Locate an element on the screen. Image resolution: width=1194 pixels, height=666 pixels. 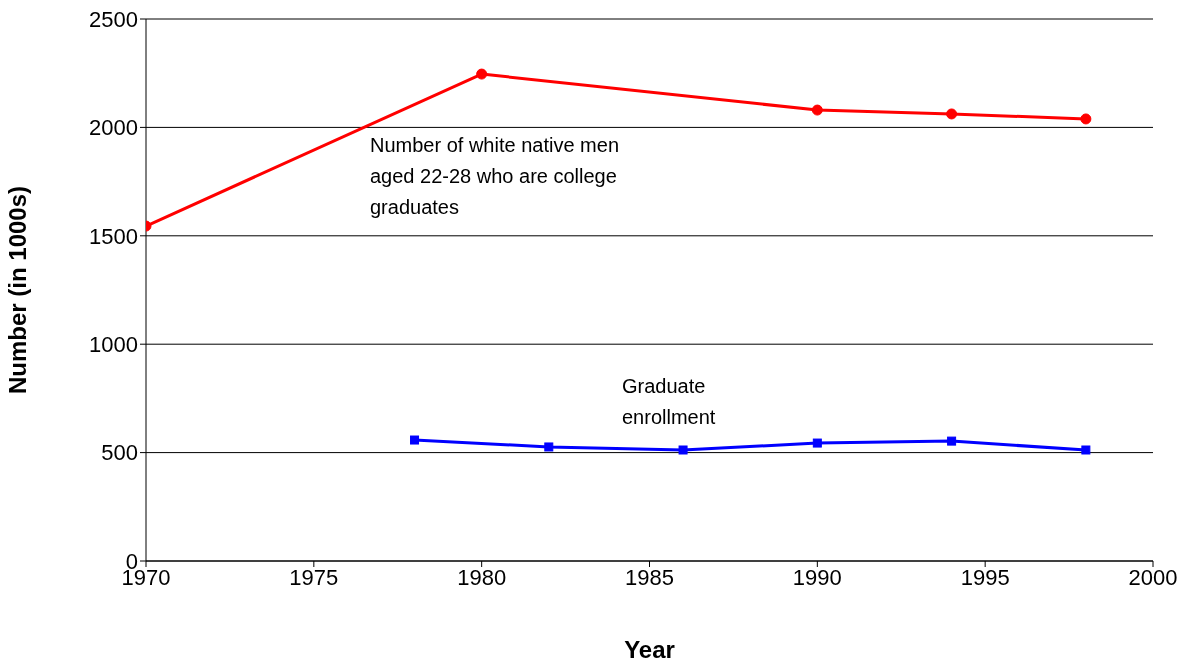
y-tick-label: 2500 is located at coordinates (113, 19).